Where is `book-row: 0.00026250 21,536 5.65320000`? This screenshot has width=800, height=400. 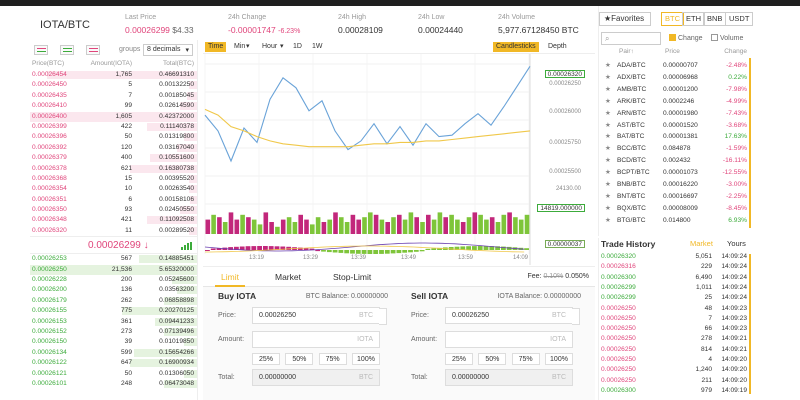
book-row: 0.00026250 21,536 5.65320000 is located at coordinates (113, 270).